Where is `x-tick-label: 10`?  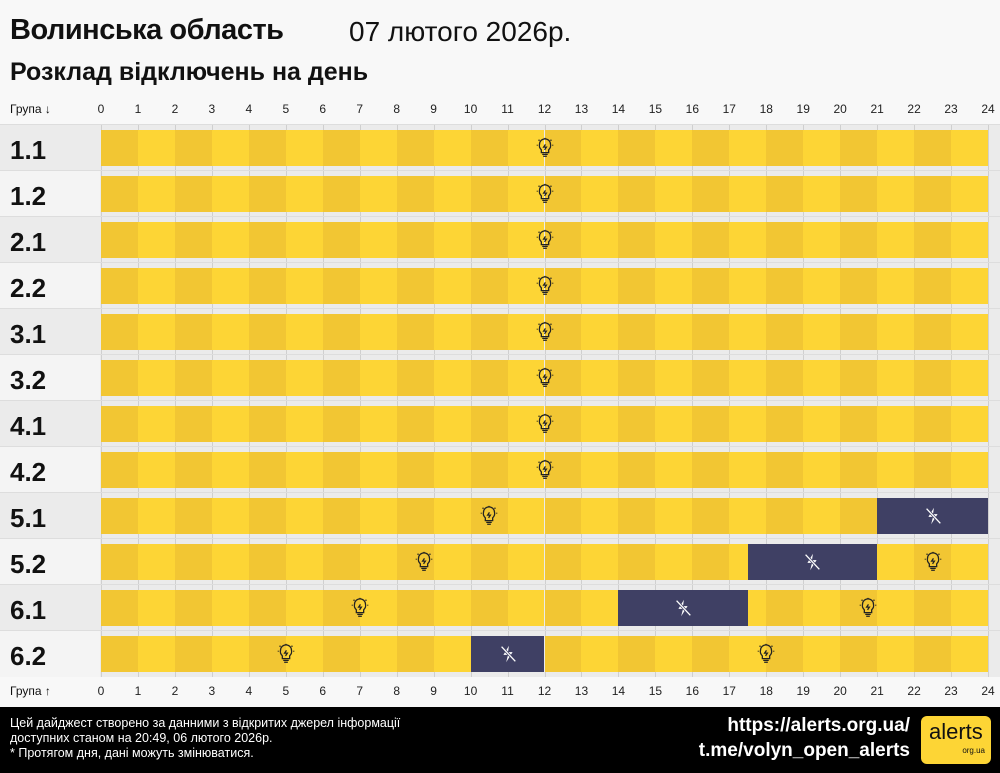 x-tick-label: 10 is located at coordinates (470, 691).